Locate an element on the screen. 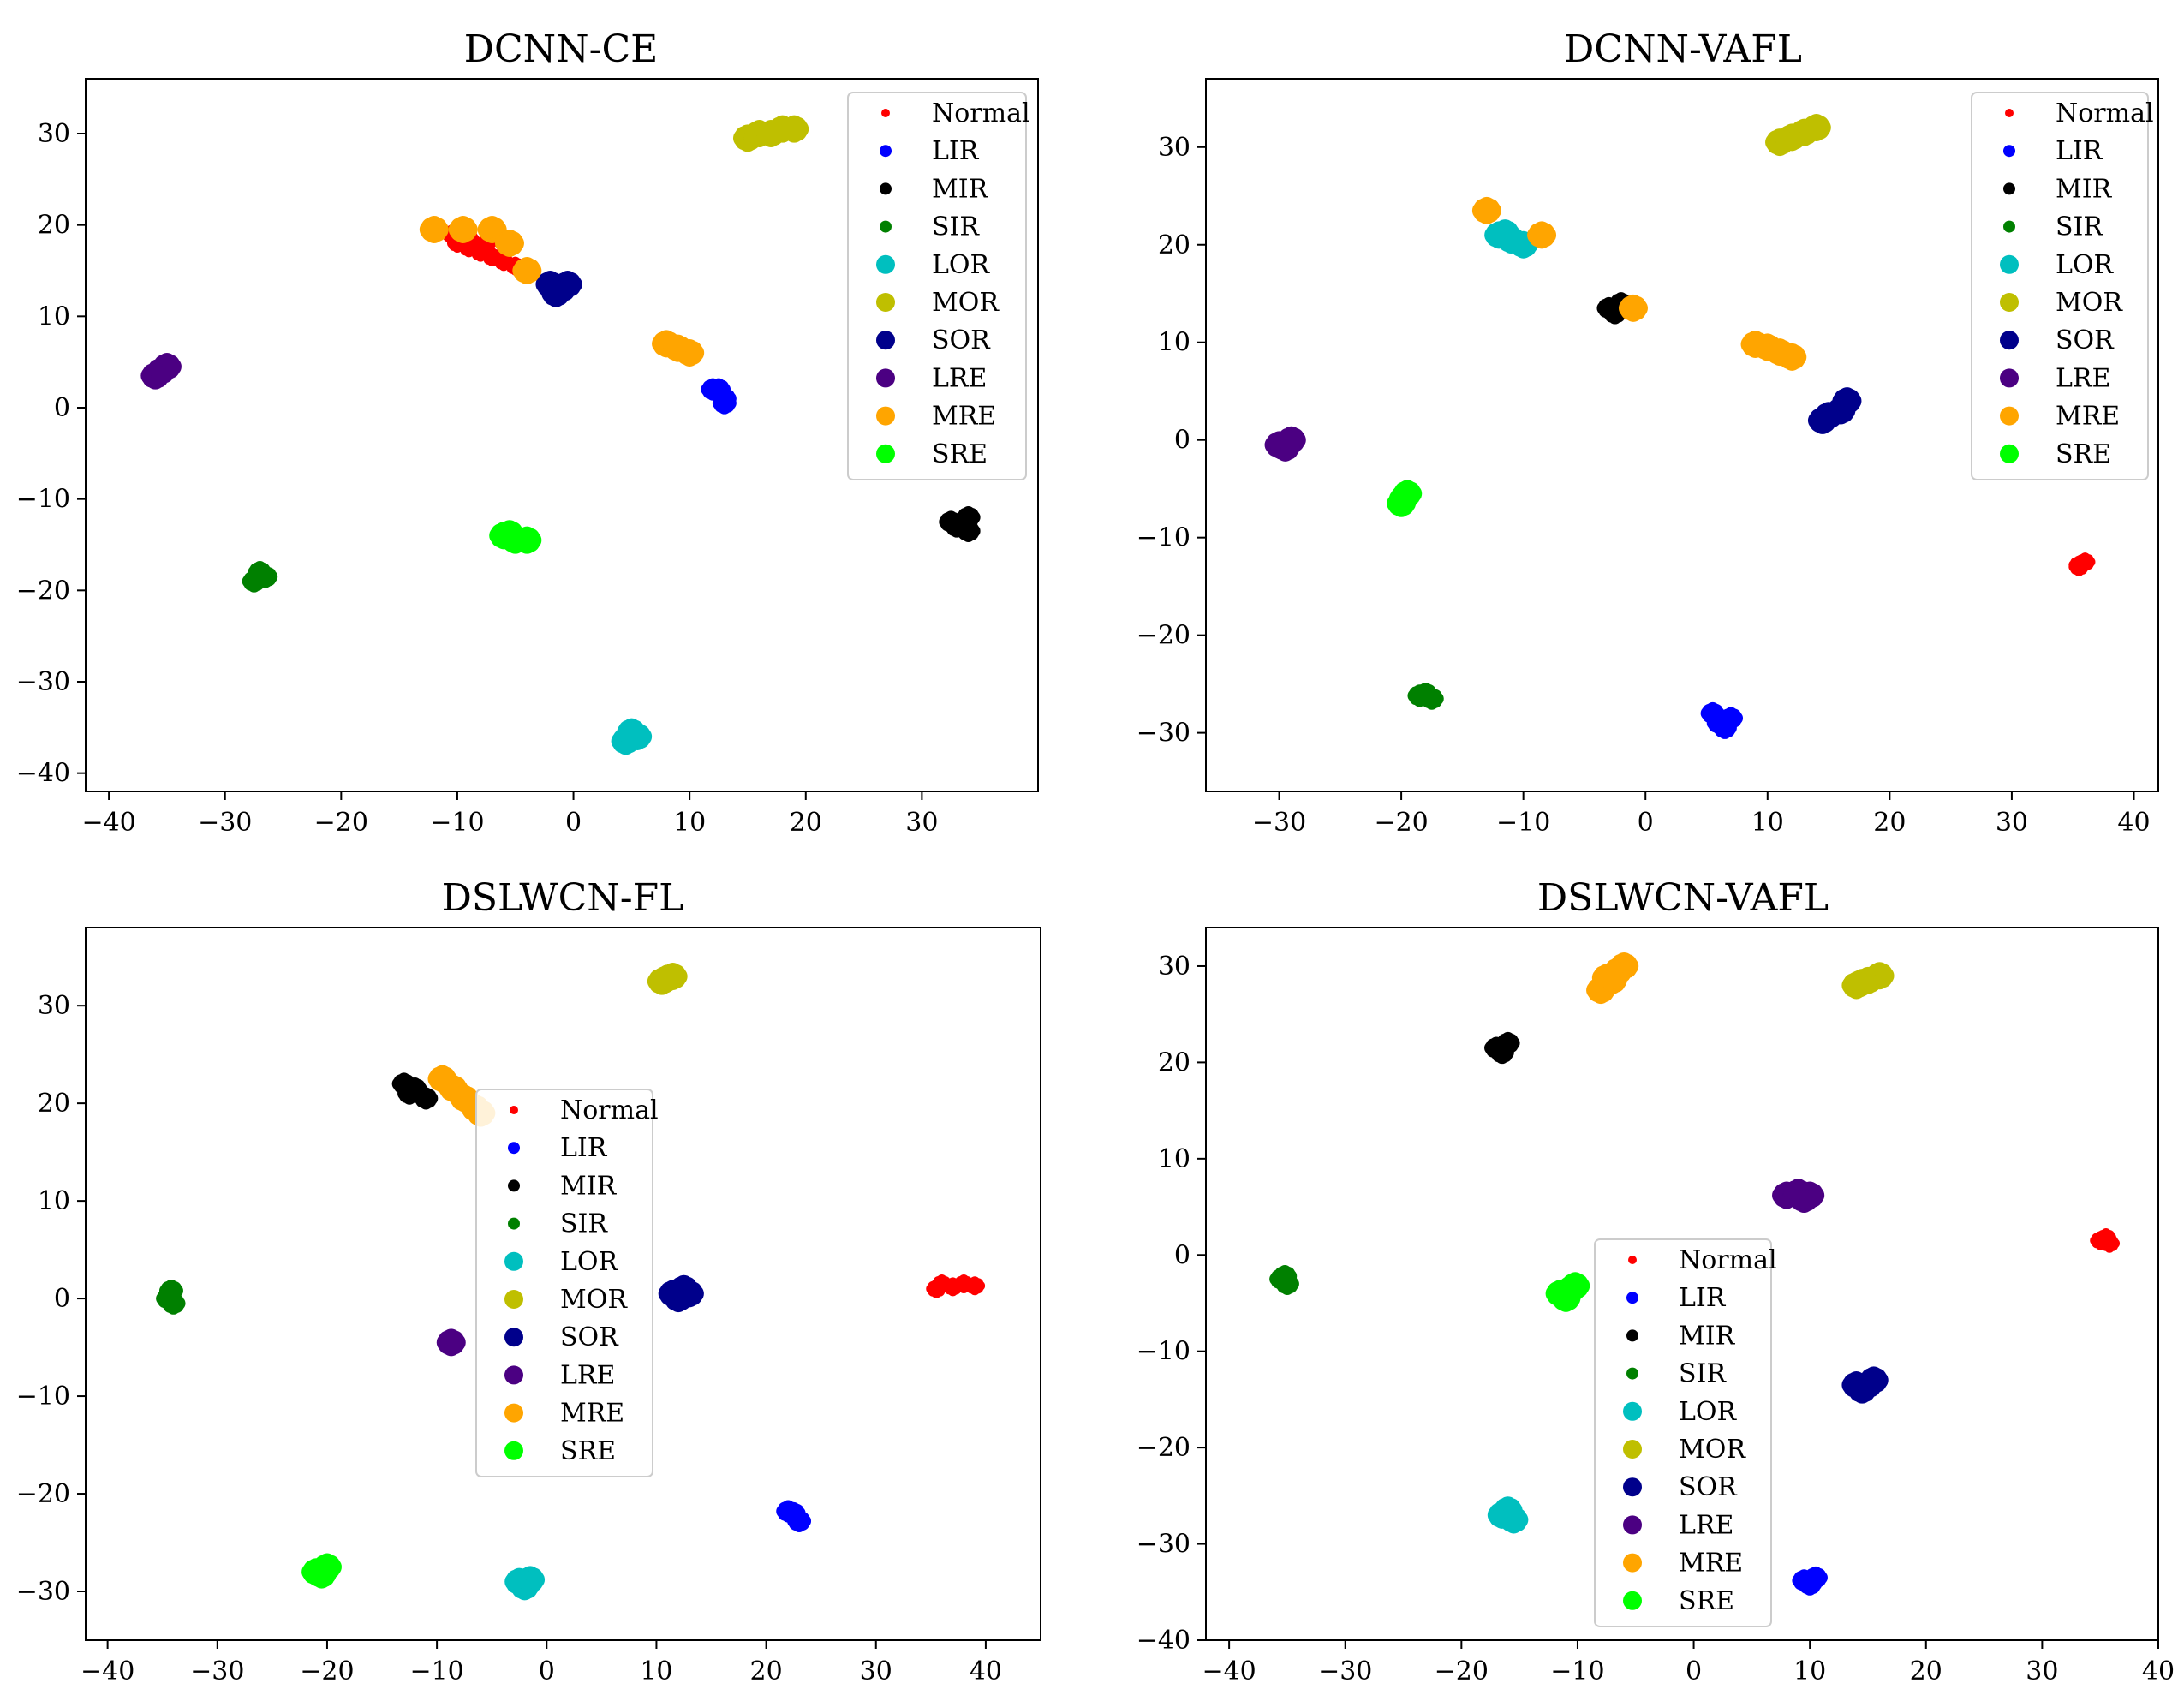  x-tick-label: 10 is located at coordinates (690, 823).